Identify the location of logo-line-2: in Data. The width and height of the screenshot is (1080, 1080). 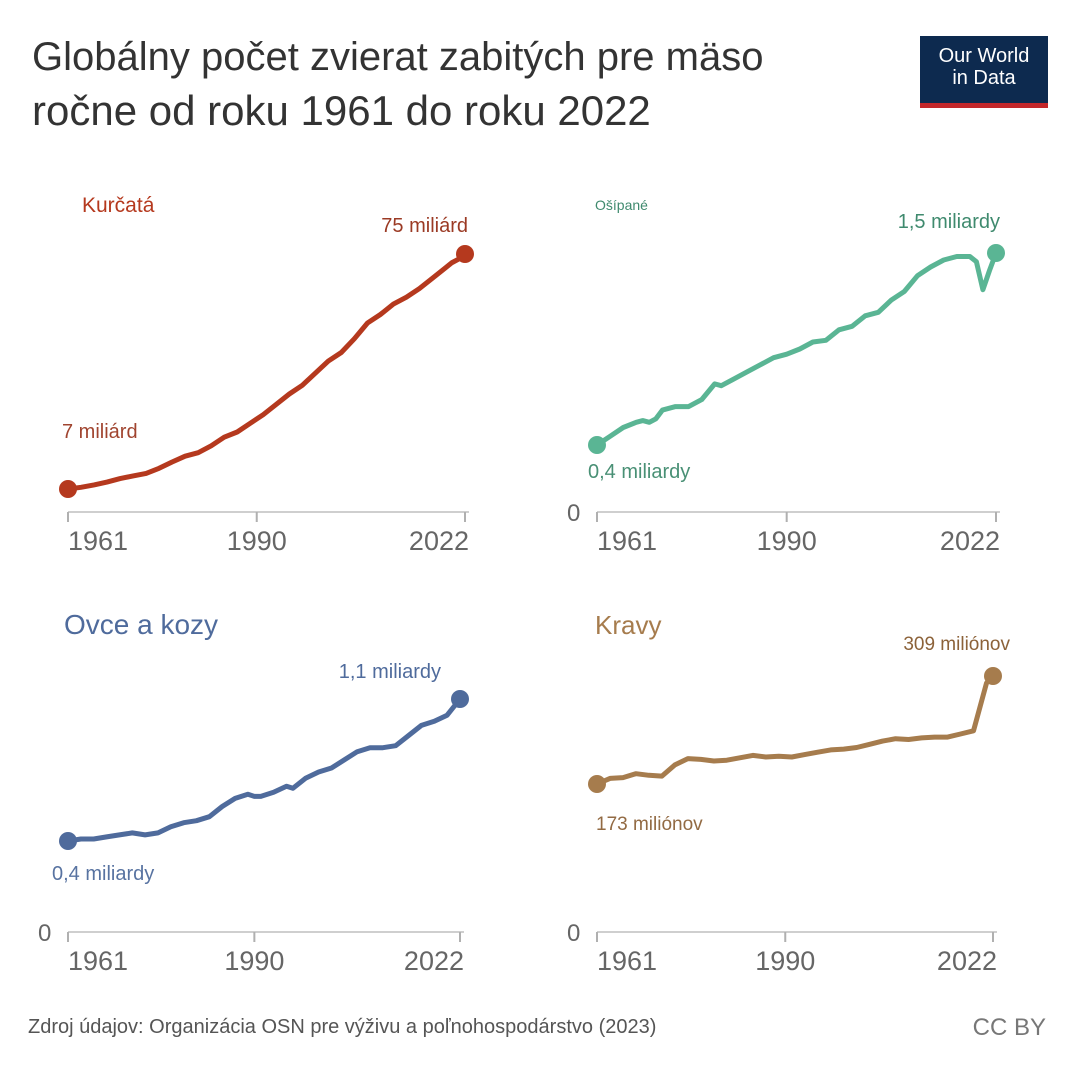
(984, 78).